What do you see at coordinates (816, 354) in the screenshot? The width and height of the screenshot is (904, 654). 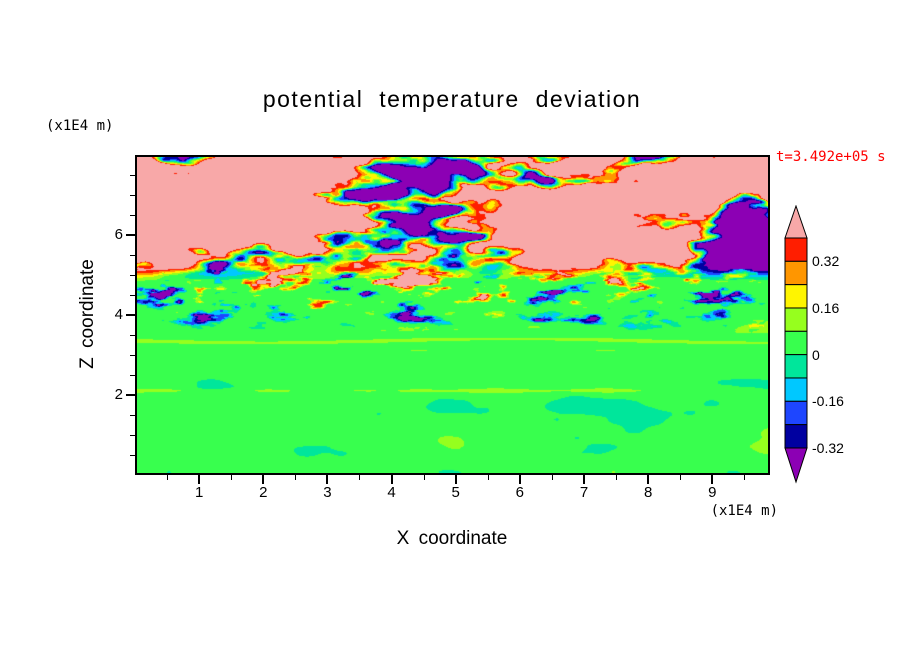 I see `colorbar-tick-label: 0` at bounding box center [816, 354].